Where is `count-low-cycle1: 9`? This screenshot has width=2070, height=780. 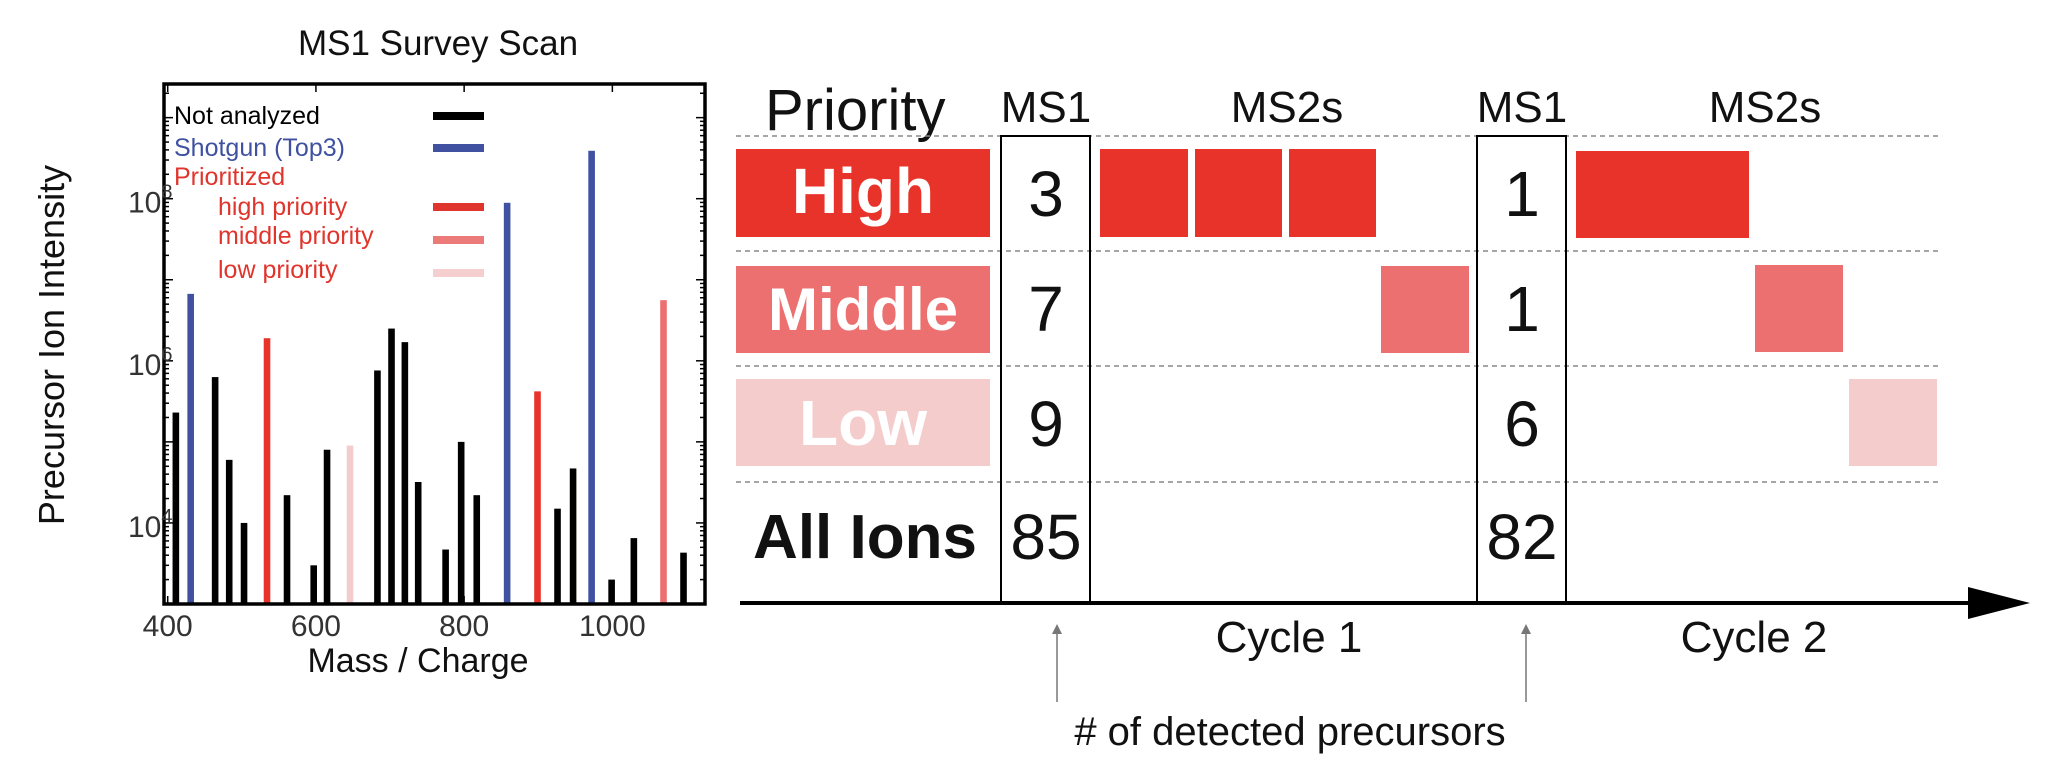 count-low-cycle1: 9 is located at coordinates (1046, 424).